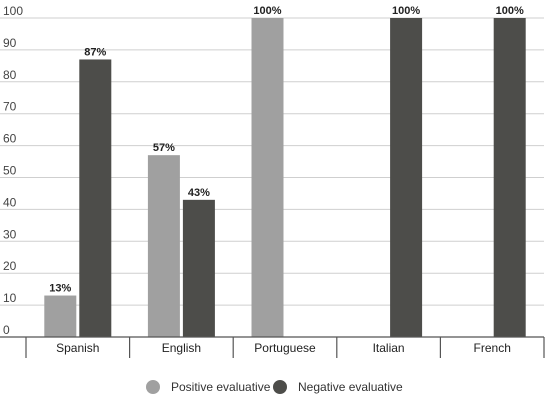 The height and width of the screenshot is (401, 550). I want to click on legend-label: Positive evaluative, so click(221, 387).